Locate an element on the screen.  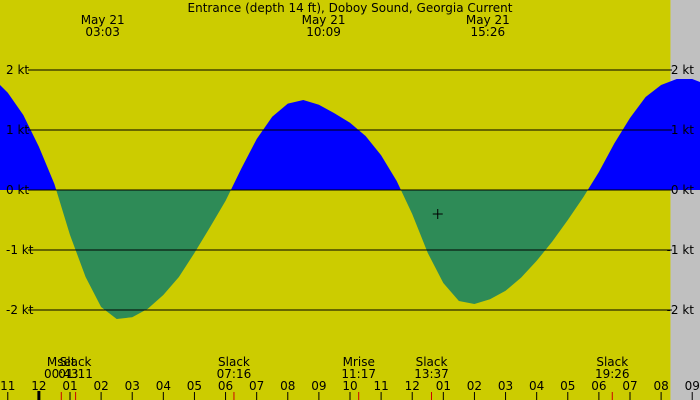
event-time: 00:43 is located at coordinates (61, 374).